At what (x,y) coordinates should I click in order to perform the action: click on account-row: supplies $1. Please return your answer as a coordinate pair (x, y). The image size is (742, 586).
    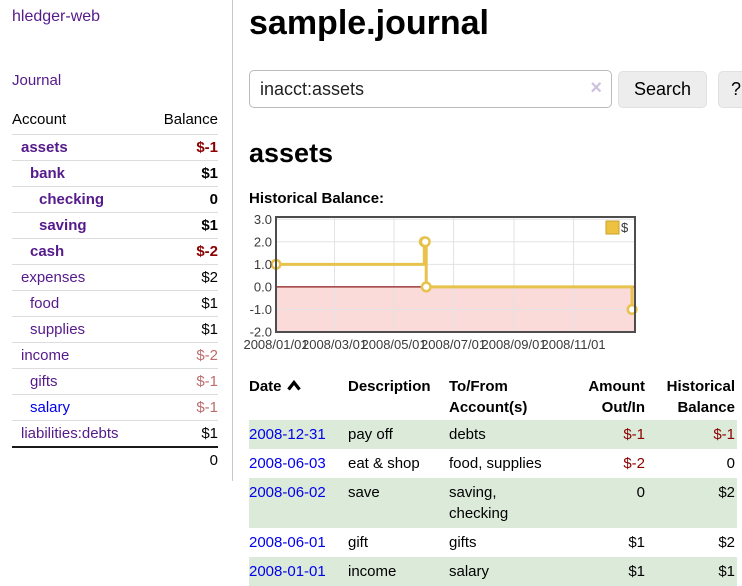
    Looking at the image, I should click on (115, 329).